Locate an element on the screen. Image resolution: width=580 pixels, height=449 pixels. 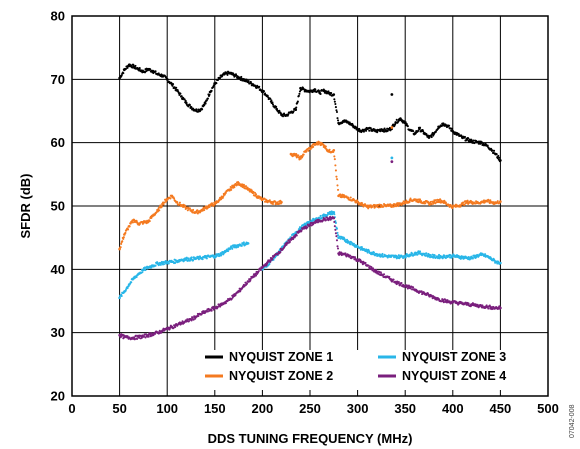
x-tick-label: 150 is located at coordinates (215, 408).